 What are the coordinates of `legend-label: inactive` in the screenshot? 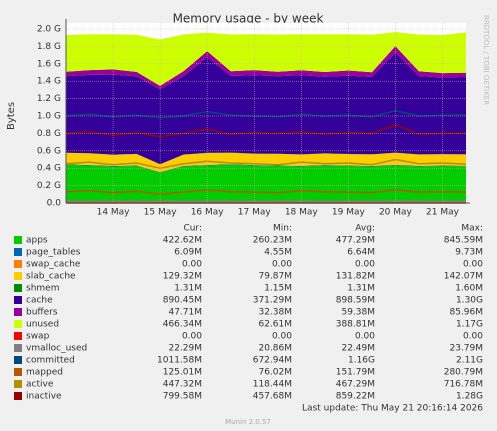 It's located at (44, 397).